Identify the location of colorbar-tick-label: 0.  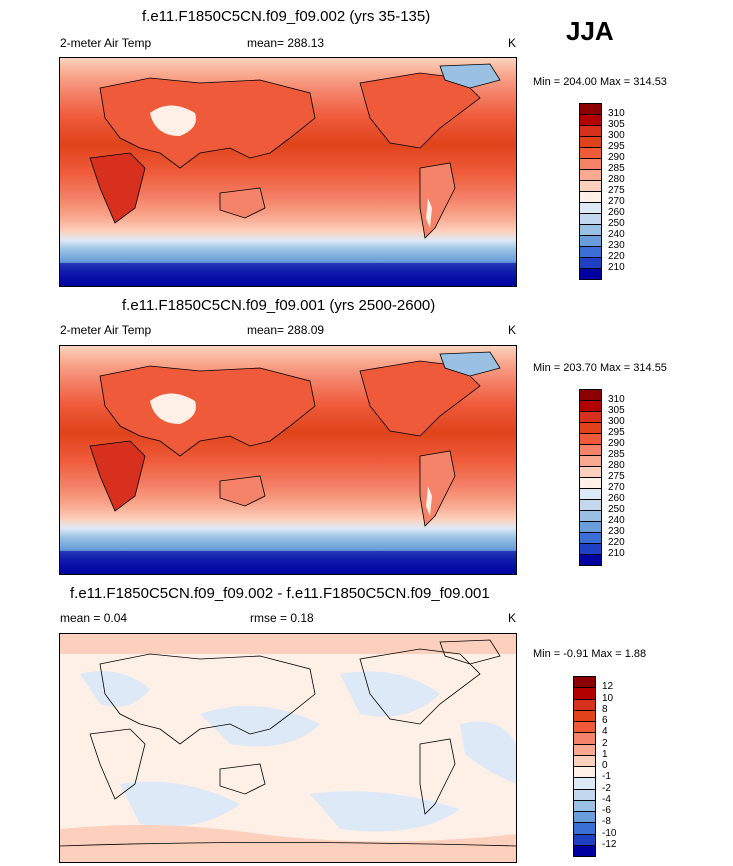
(605, 765).